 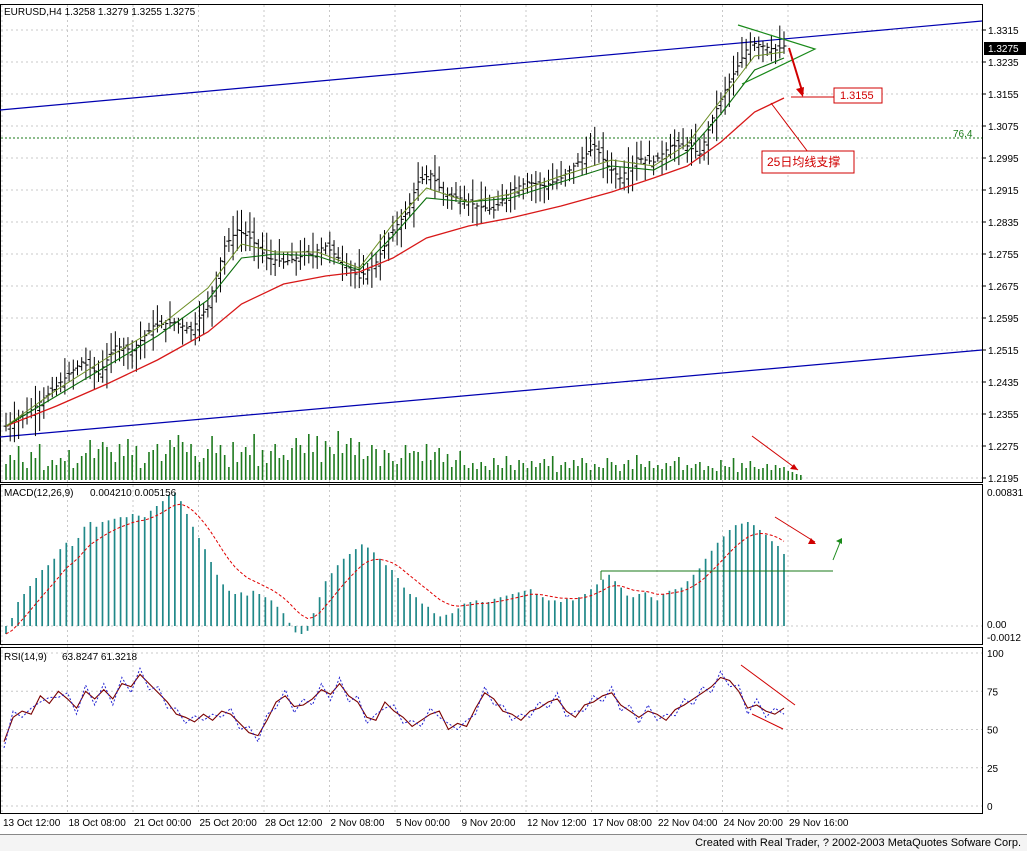 I want to click on current-price-label: 1.3275, so click(x=1003, y=49).